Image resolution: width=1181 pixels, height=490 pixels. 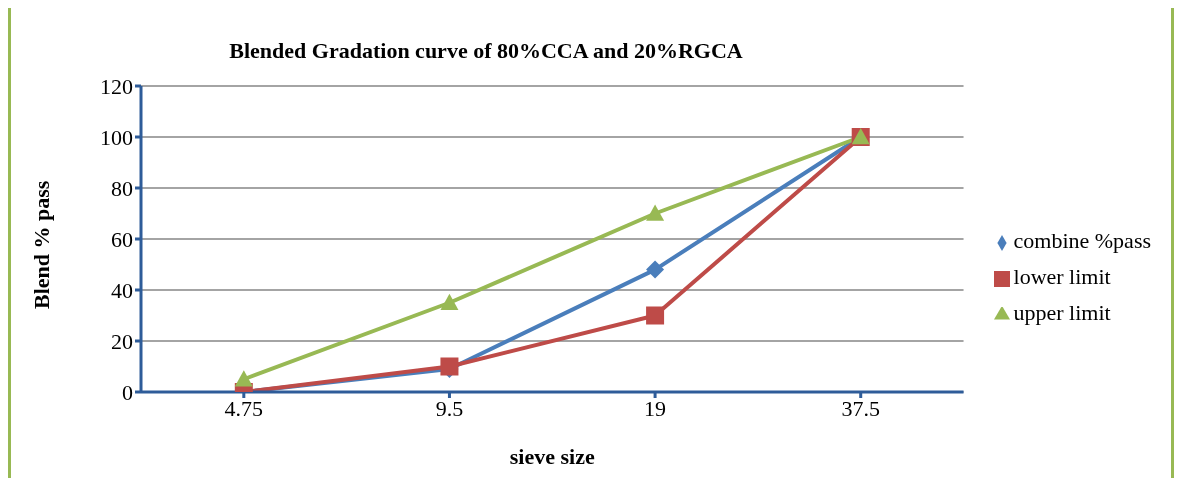 I want to click on legend-label: lower limit, so click(x=1062, y=276).